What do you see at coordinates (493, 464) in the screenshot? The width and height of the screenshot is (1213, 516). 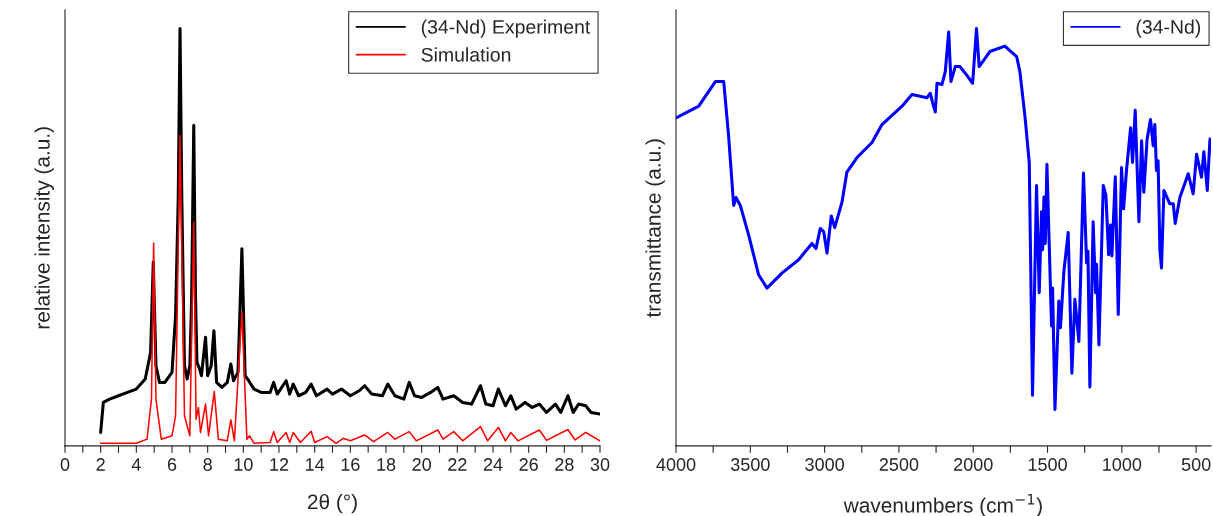 I see `x-tick-label: 24` at bounding box center [493, 464].